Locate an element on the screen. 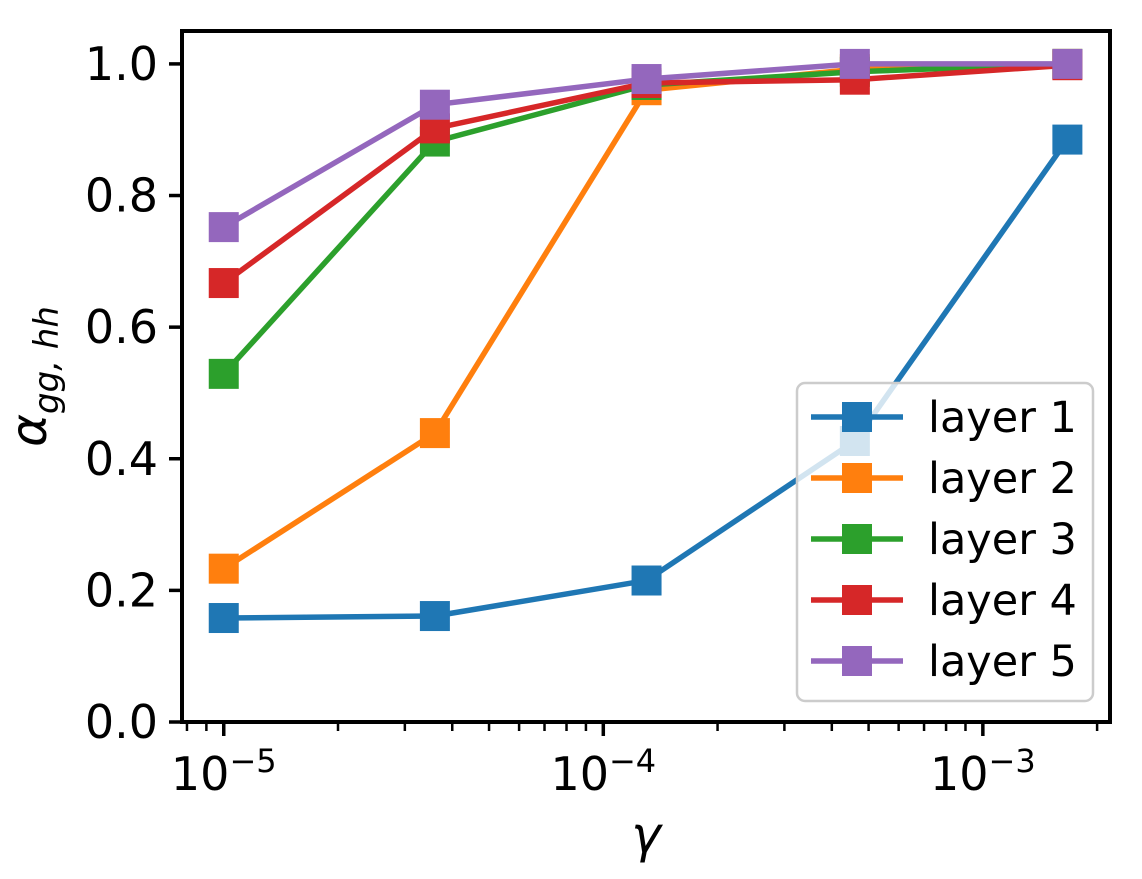 The height and width of the screenshot is (879, 1142). legend-box is located at coordinates (945, 542).